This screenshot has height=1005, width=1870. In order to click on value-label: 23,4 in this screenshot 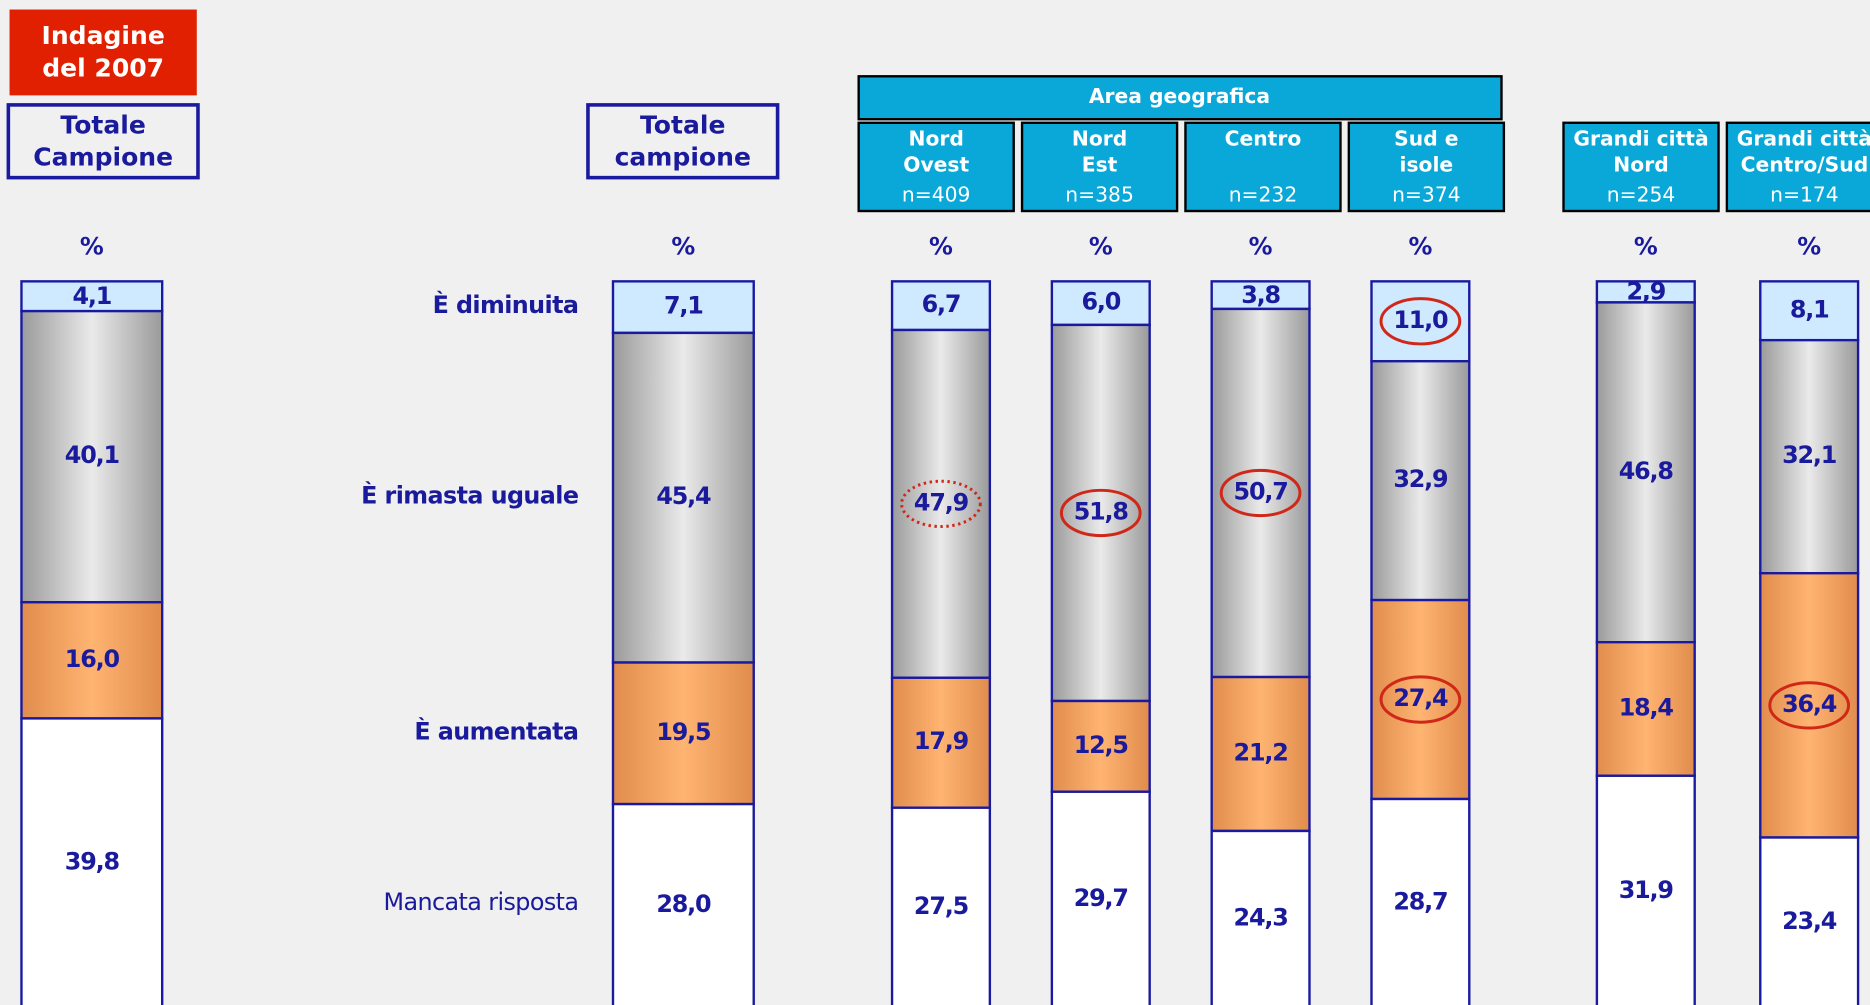, I will do `click(1809, 921)`.